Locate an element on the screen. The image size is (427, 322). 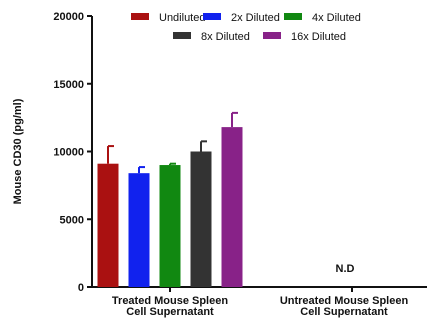
y-tick-label: 20000 is located at coordinates (68, 17).